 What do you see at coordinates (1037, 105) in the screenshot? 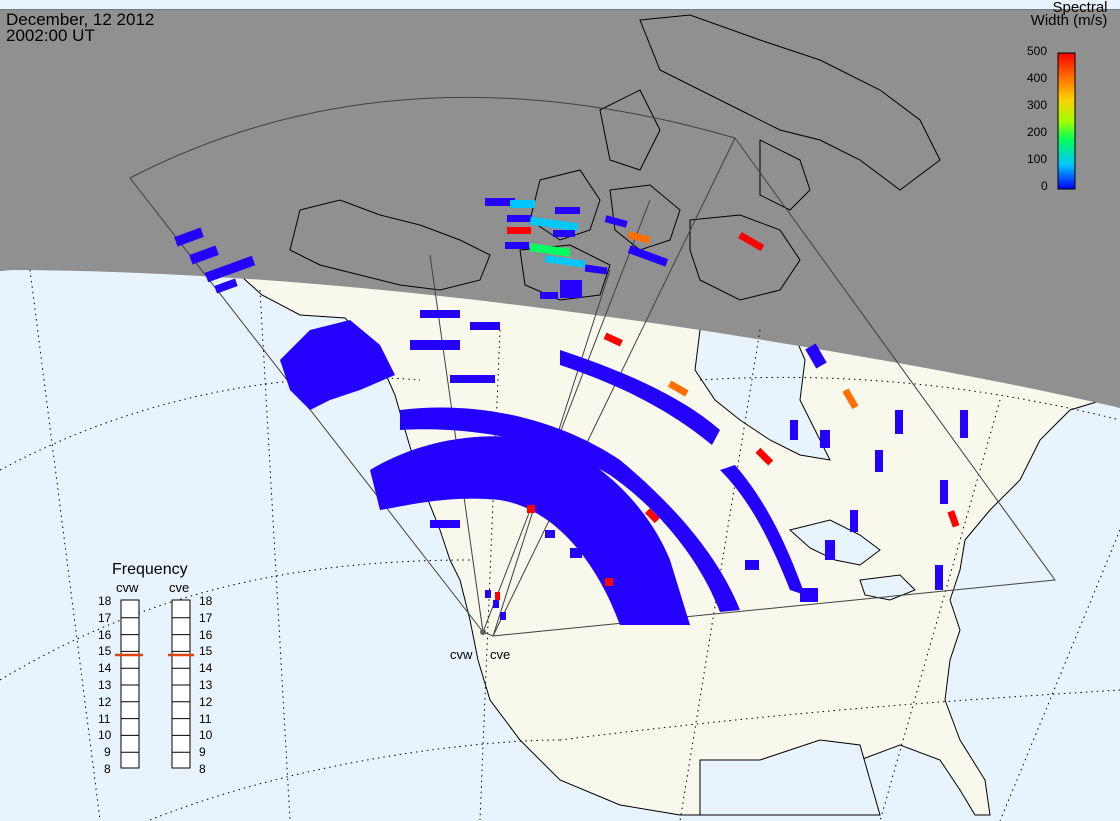
I see `colorbar-tick: 300` at bounding box center [1037, 105].